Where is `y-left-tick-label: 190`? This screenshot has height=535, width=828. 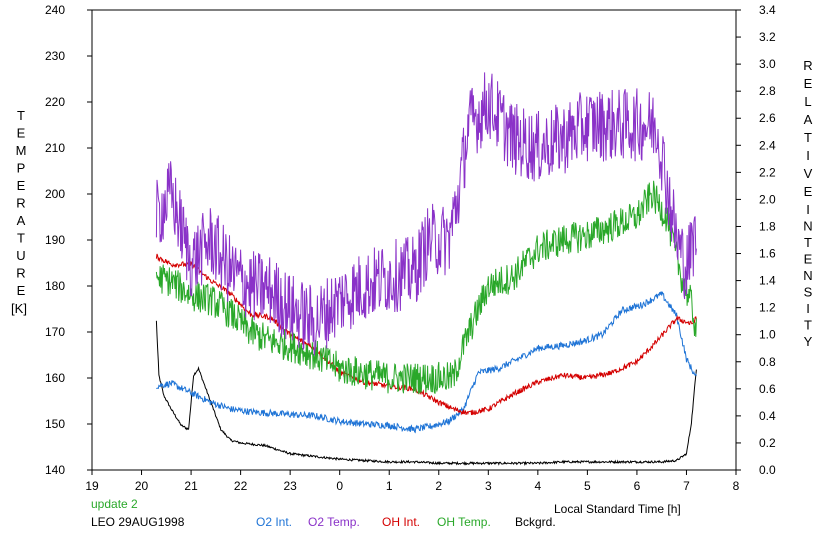 y-left-tick-label: 190 is located at coordinates (55, 240).